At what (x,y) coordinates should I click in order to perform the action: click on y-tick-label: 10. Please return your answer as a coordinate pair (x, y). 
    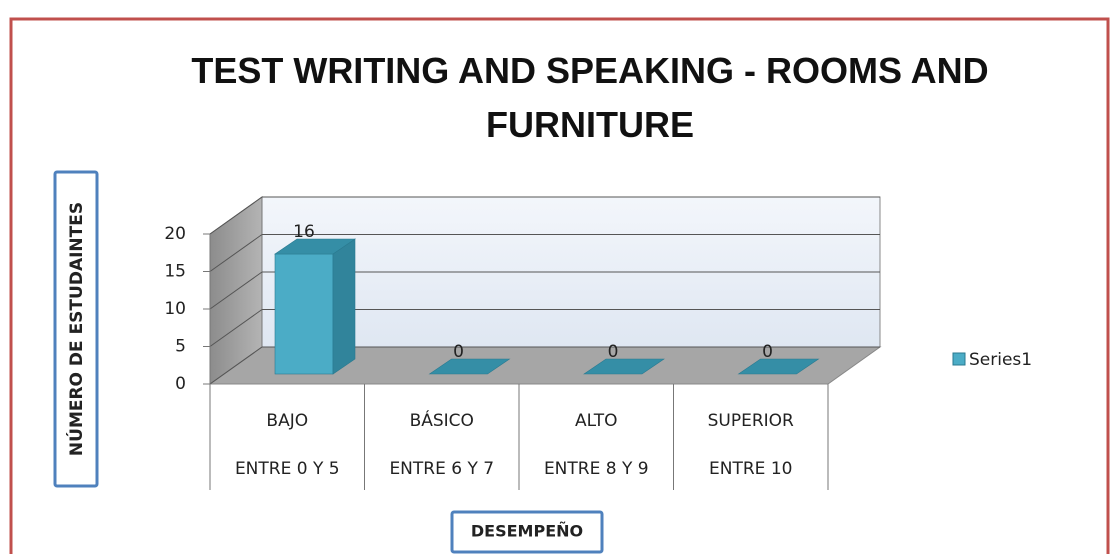
    Looking at the image, I should click on (175, 309).